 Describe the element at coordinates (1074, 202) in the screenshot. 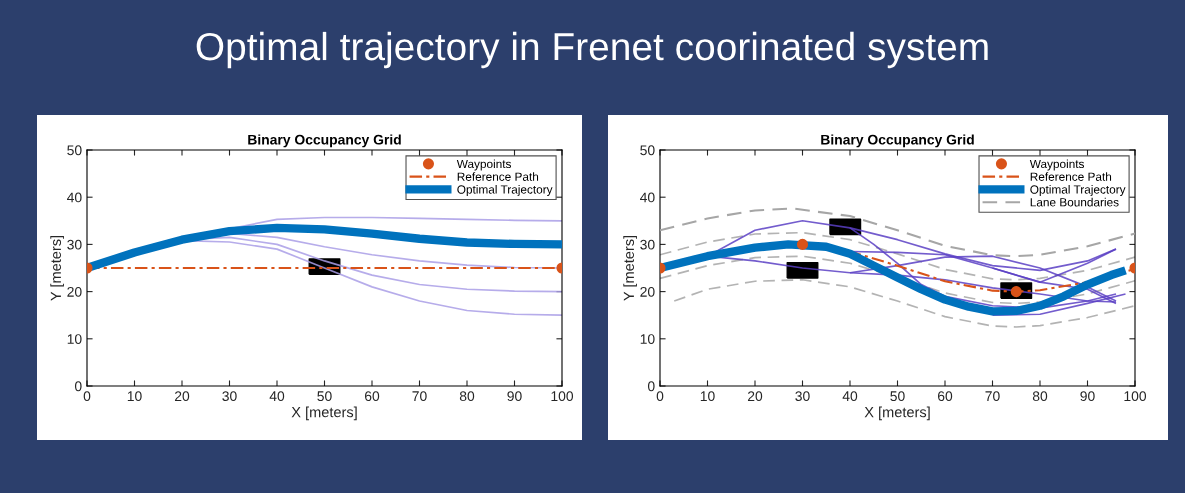

I see `legend-label: Lane Boundaries` at that location.